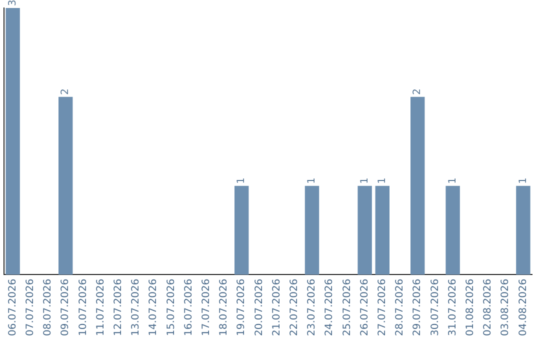 Image resolution: width=540 pixels, height=340 pixels. I want to click on x-tick-label: 02.08.2026, so click(488, 307).